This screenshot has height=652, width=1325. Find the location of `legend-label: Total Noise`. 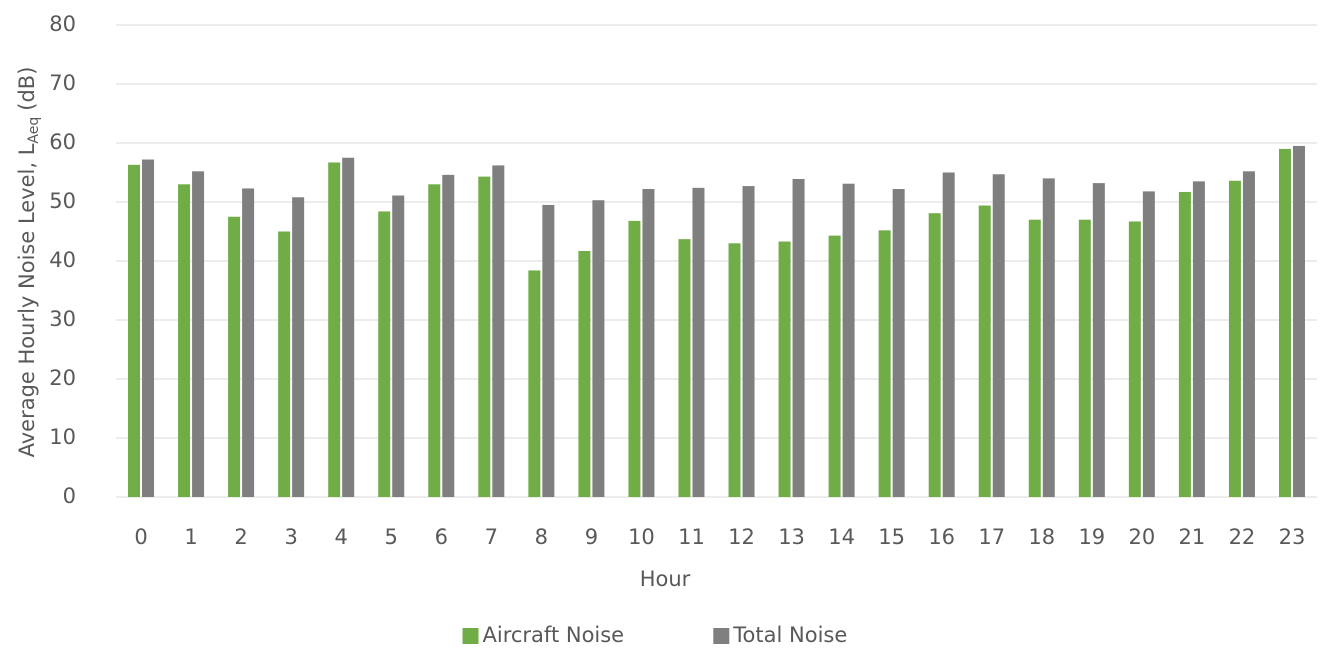

legend-label: Total Noise is located at coordinates (789, 635).